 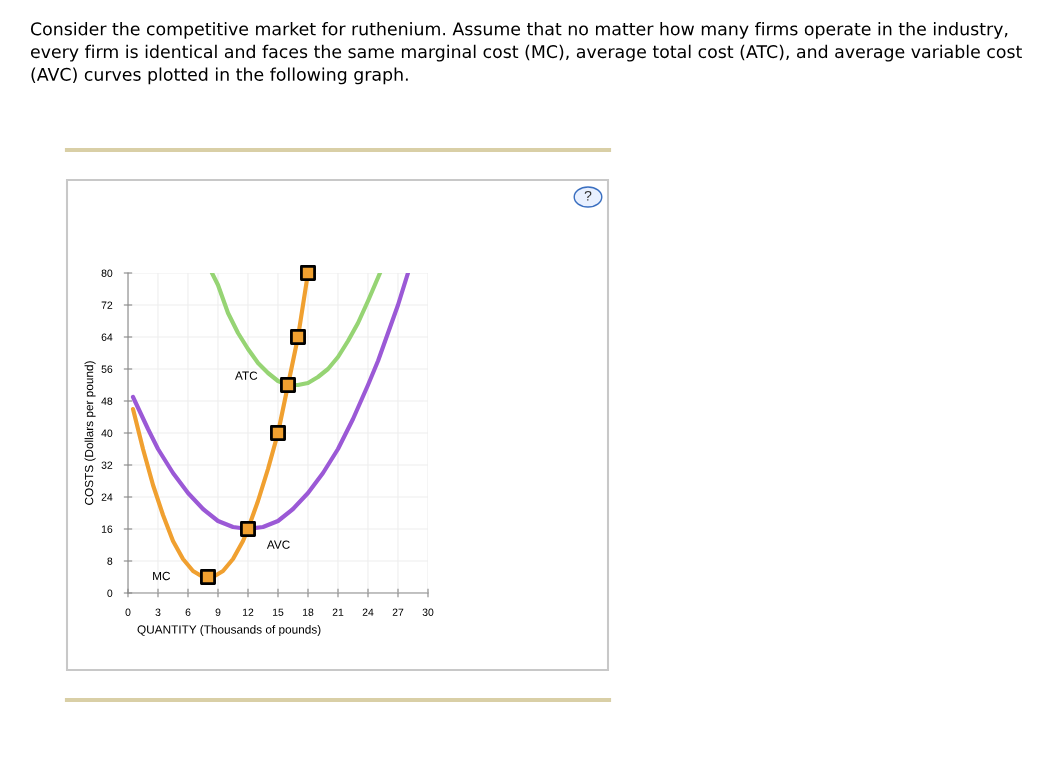 What do you see at coordinates (398, 612) in the screenshot?
I see `x-tick-label: 27` at bounding box center [398, 612].